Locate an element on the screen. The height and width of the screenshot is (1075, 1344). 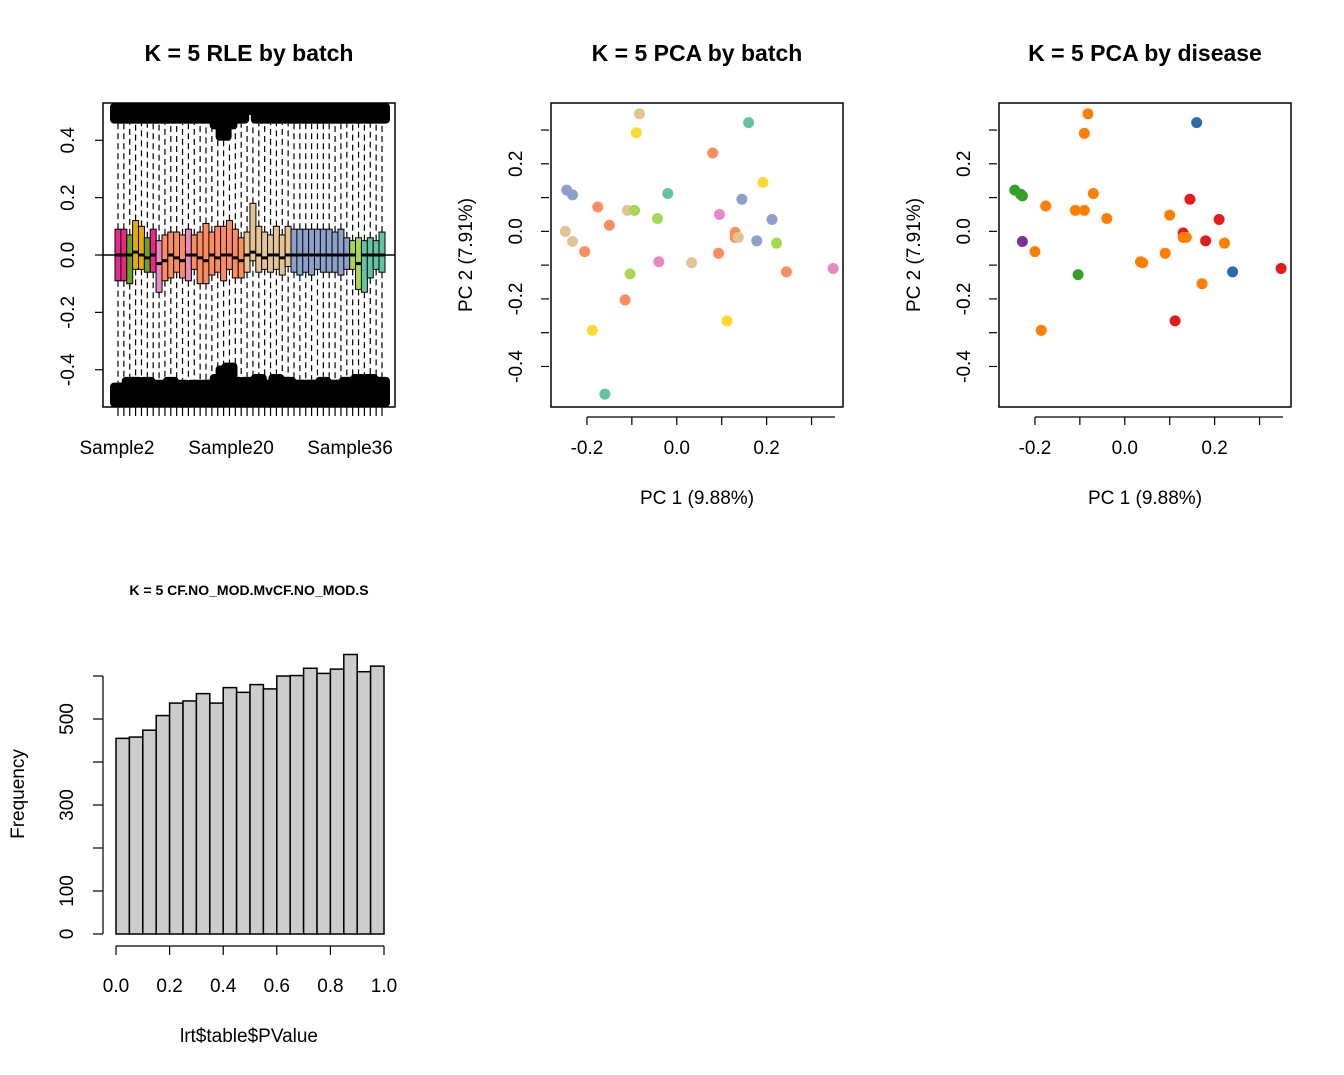
rle-outliers-low is located at coordinates (382, 391).